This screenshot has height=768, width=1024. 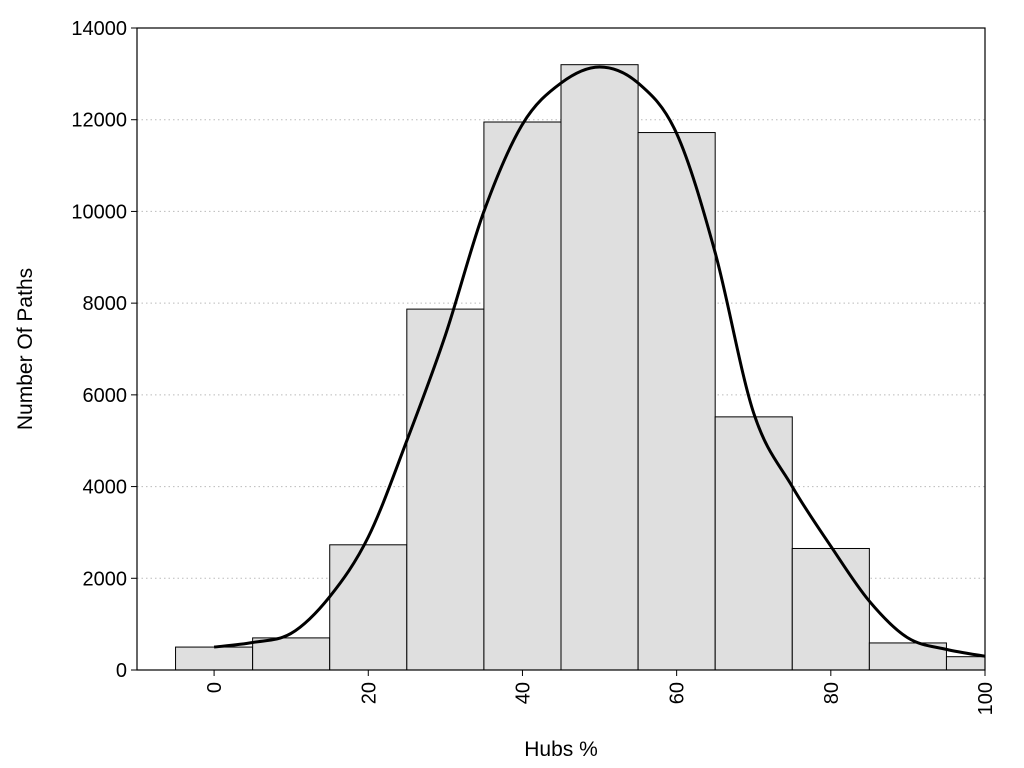 What do you see at coordinates (99, 212) in the screenshot?
I see `y-tick-label: 10000` at bounding box center [99, 212].